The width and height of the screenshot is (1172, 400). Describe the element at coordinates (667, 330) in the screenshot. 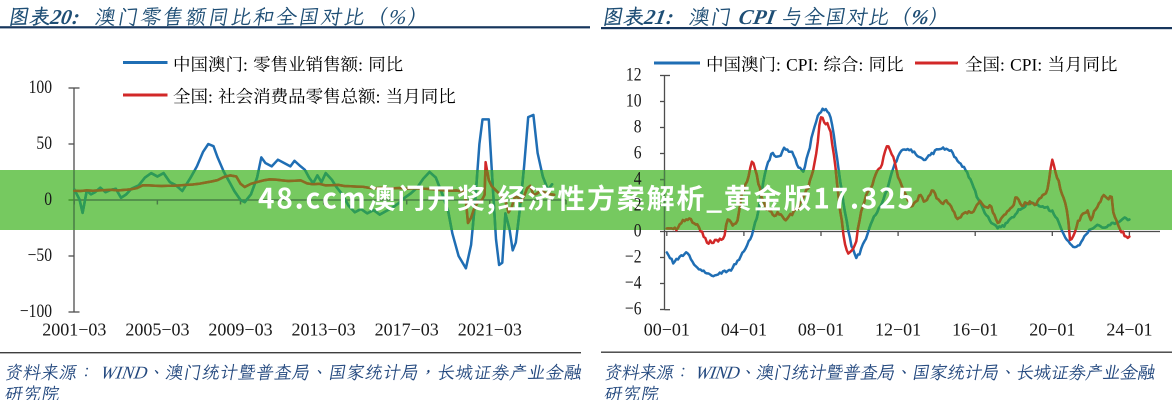

I see `svg-text: 00−01` at that location.